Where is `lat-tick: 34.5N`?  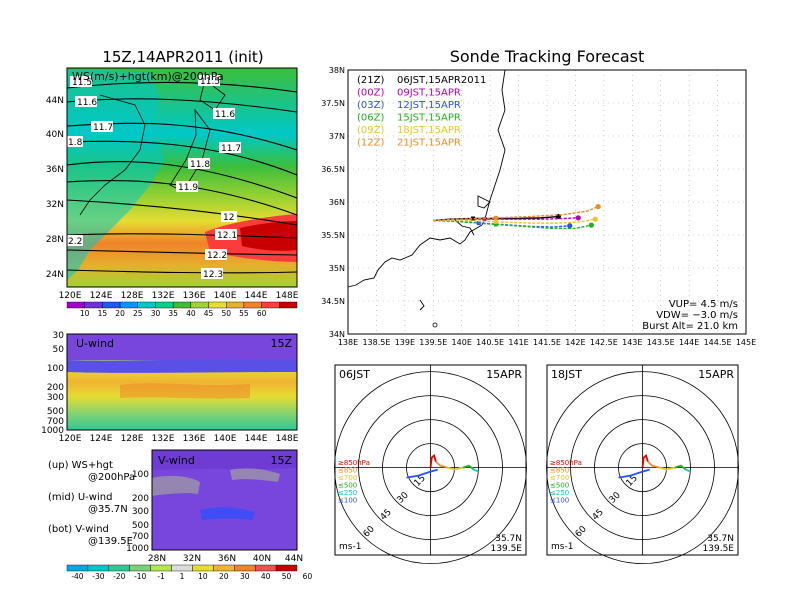 lat-tick: 34.5N is located at coordinates (333, 301).